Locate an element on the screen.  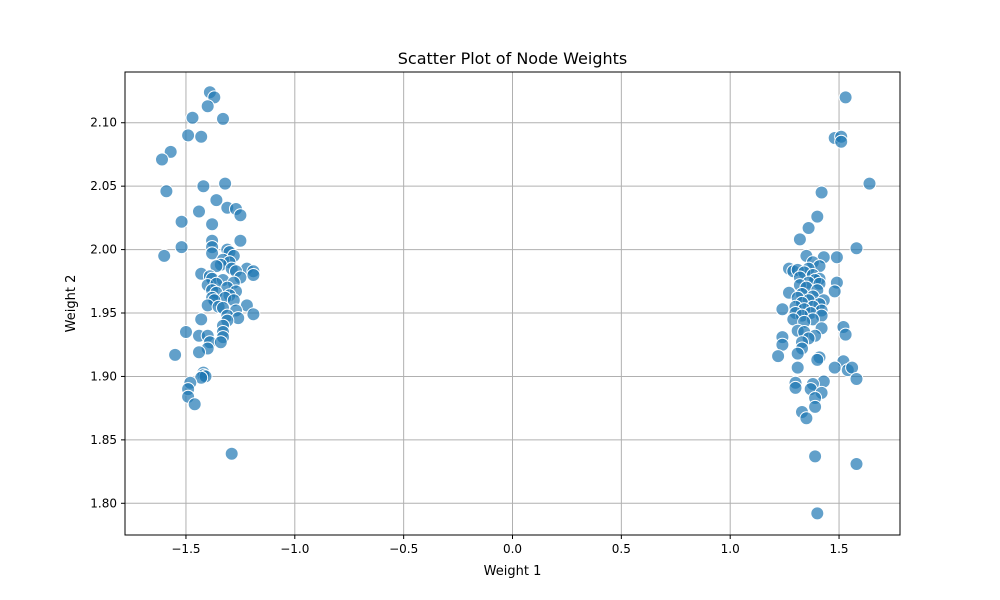
x-tick-label: −1.5 is located at coordinates (185, 549).